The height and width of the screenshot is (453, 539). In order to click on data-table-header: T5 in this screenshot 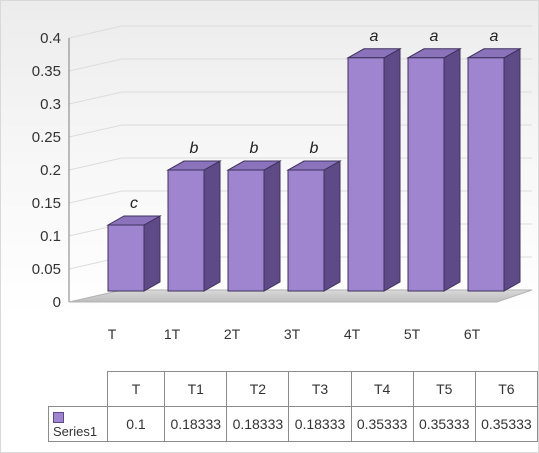, I will do `click(444, 389)`.